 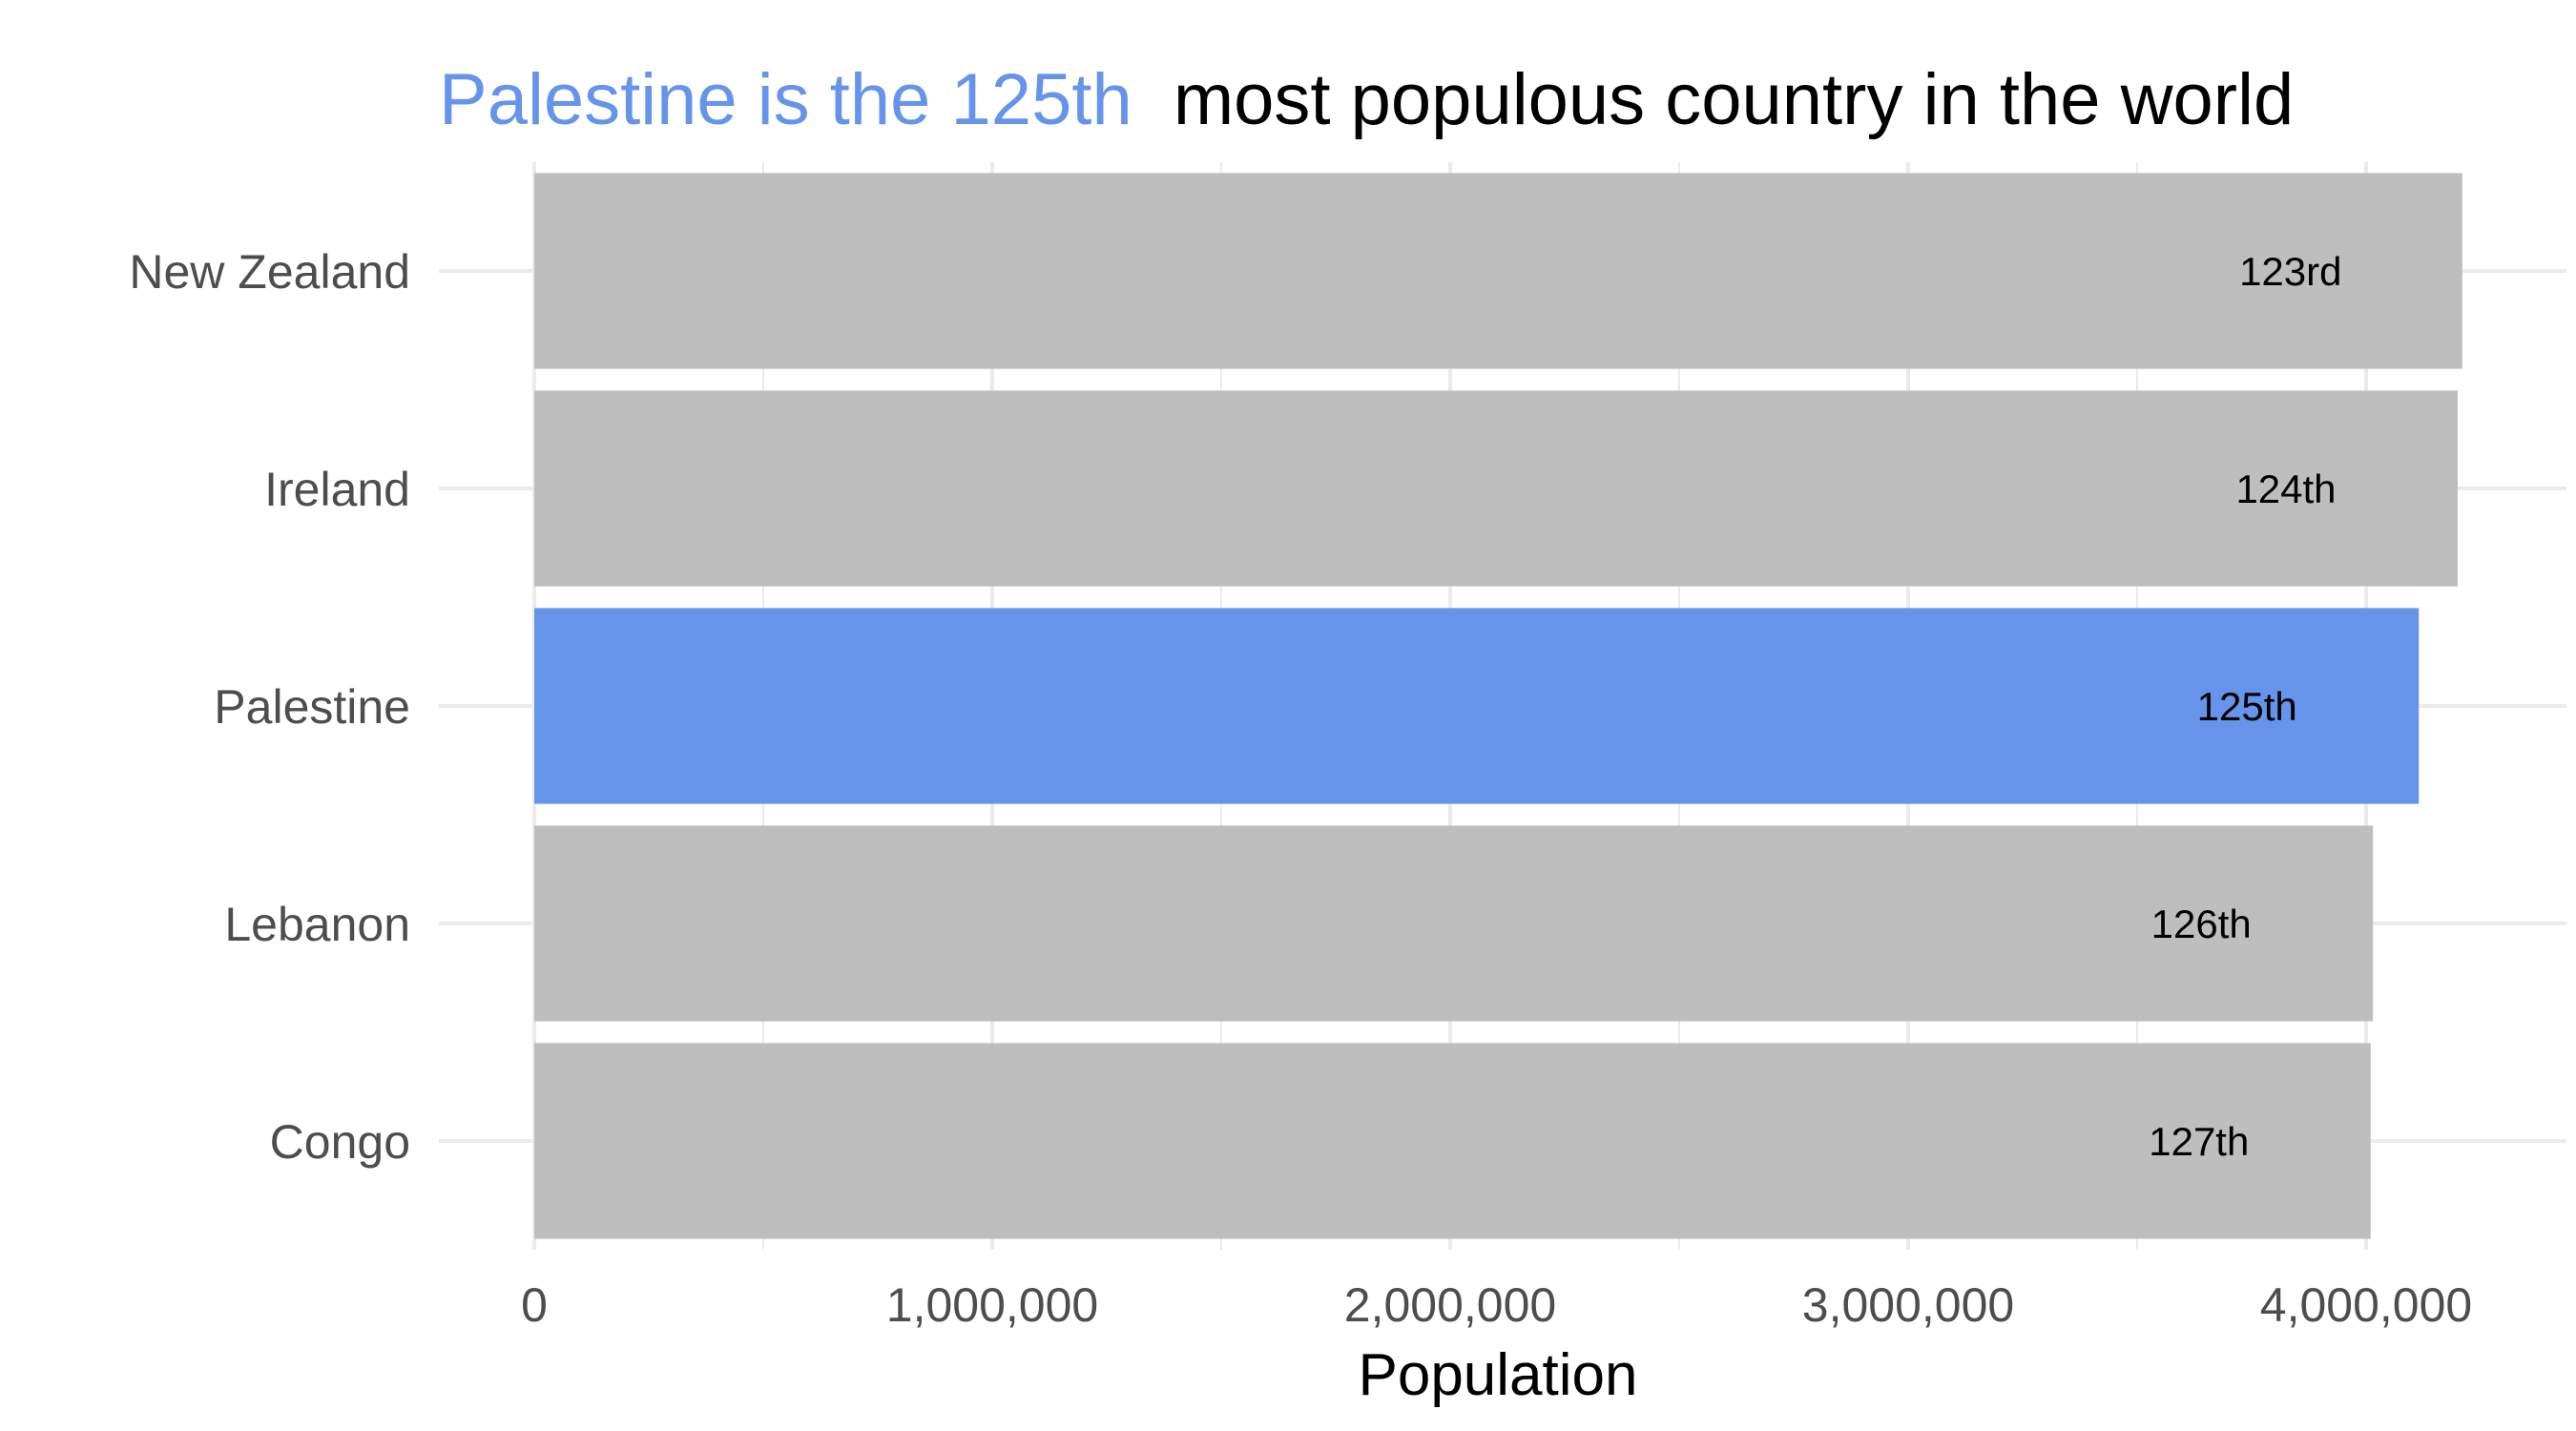 I want to click on y-tick-label: Congo, so click(x=340, y=1142).